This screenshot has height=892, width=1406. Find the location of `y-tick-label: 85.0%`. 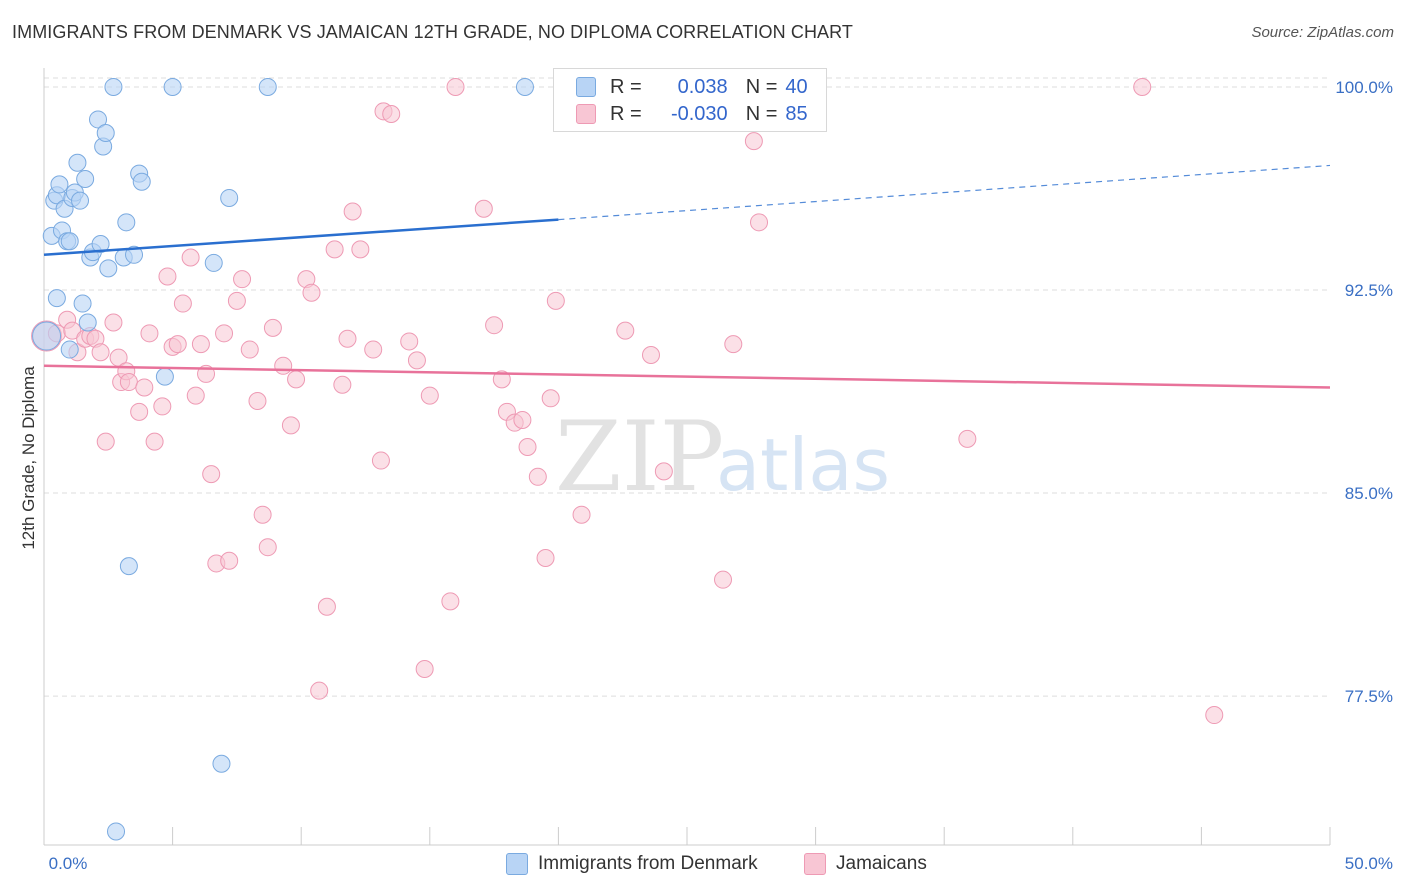

y-tick-label: 85.0% is located at coordinates (1369, 493).